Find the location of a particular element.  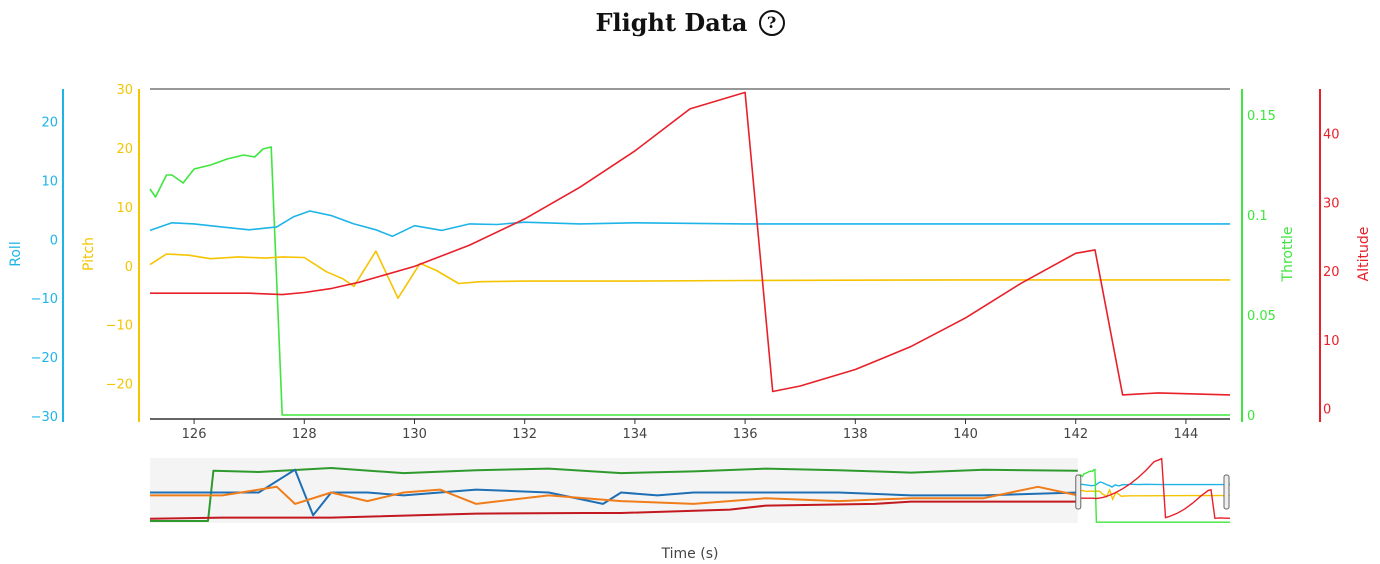

overview-line-throttle is located at coordinates (614, 494).